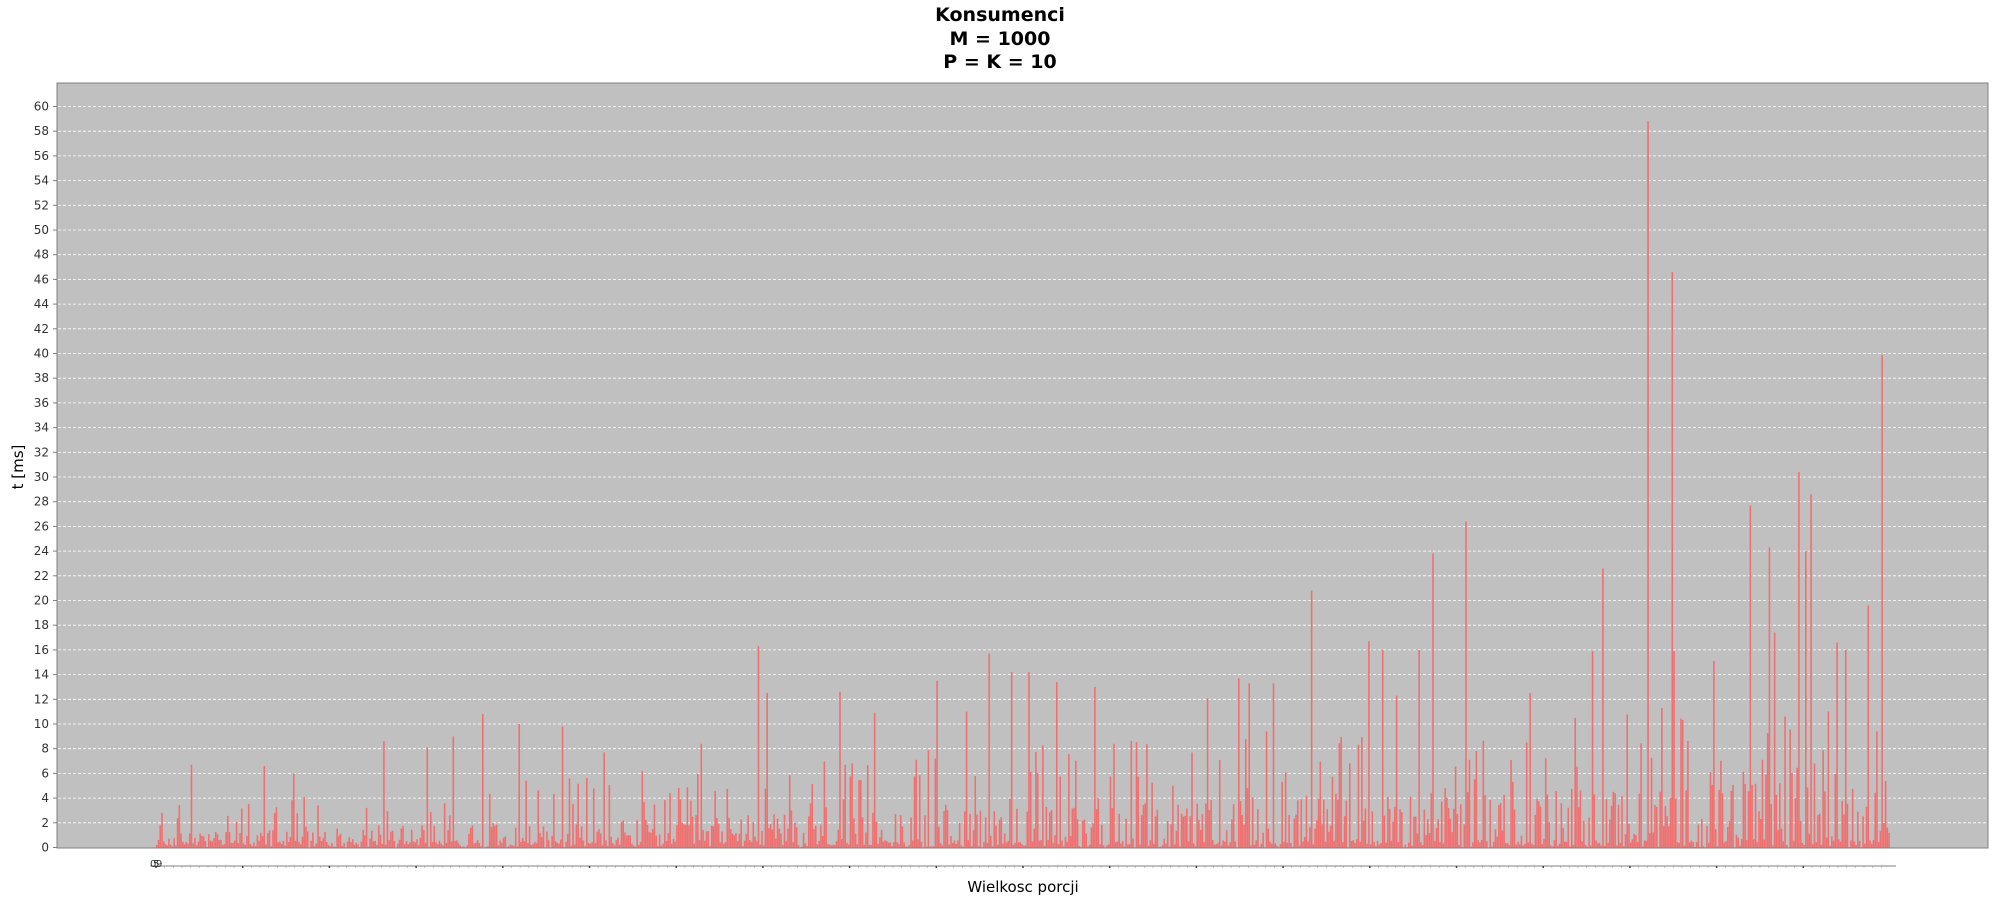  Describe the element at coordinates (41, 131) in the screenshot. I see `y-tick-label: 58` at that location.